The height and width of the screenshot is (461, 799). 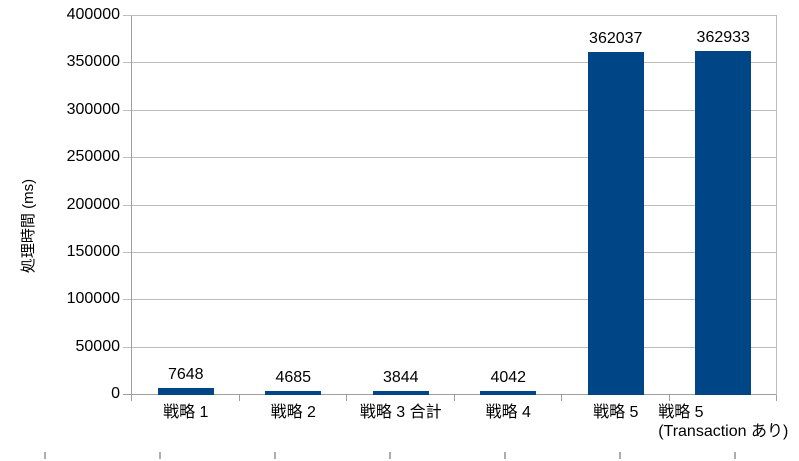 What do you see at coordinates (93, 298) in the screenshot?
I see `y-tick-label: 100000` at bounding box center [93, 298].